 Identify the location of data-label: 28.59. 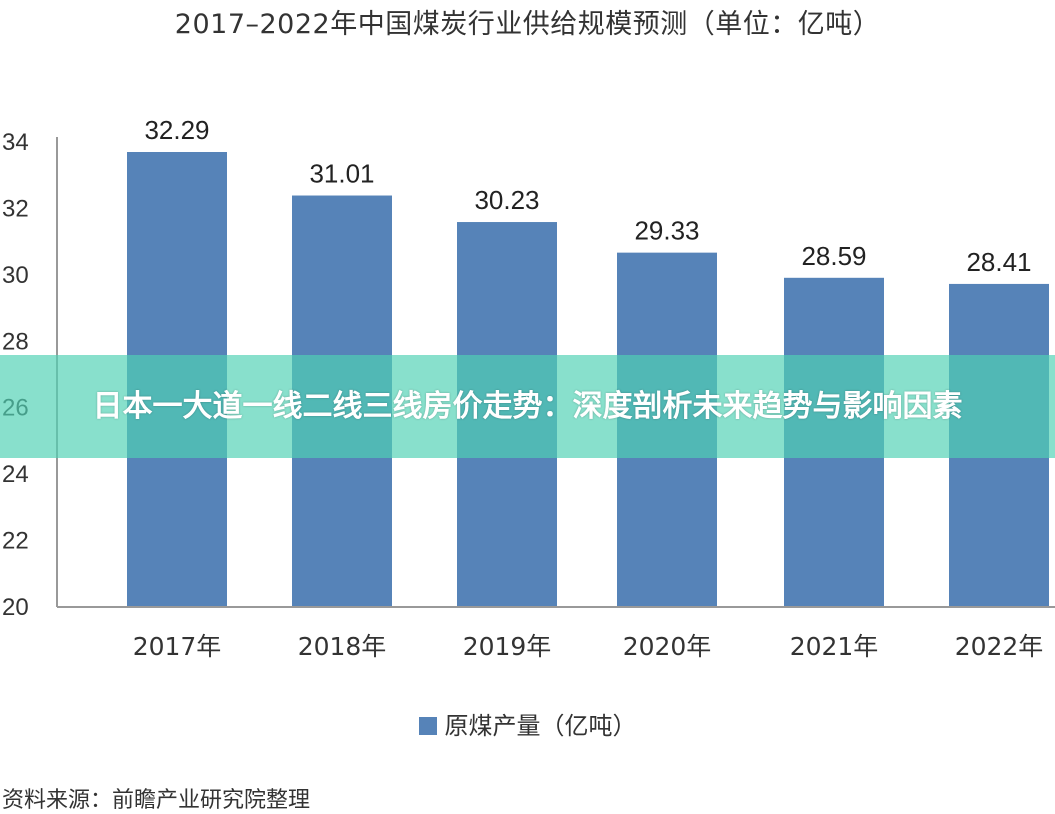
(833, 256).